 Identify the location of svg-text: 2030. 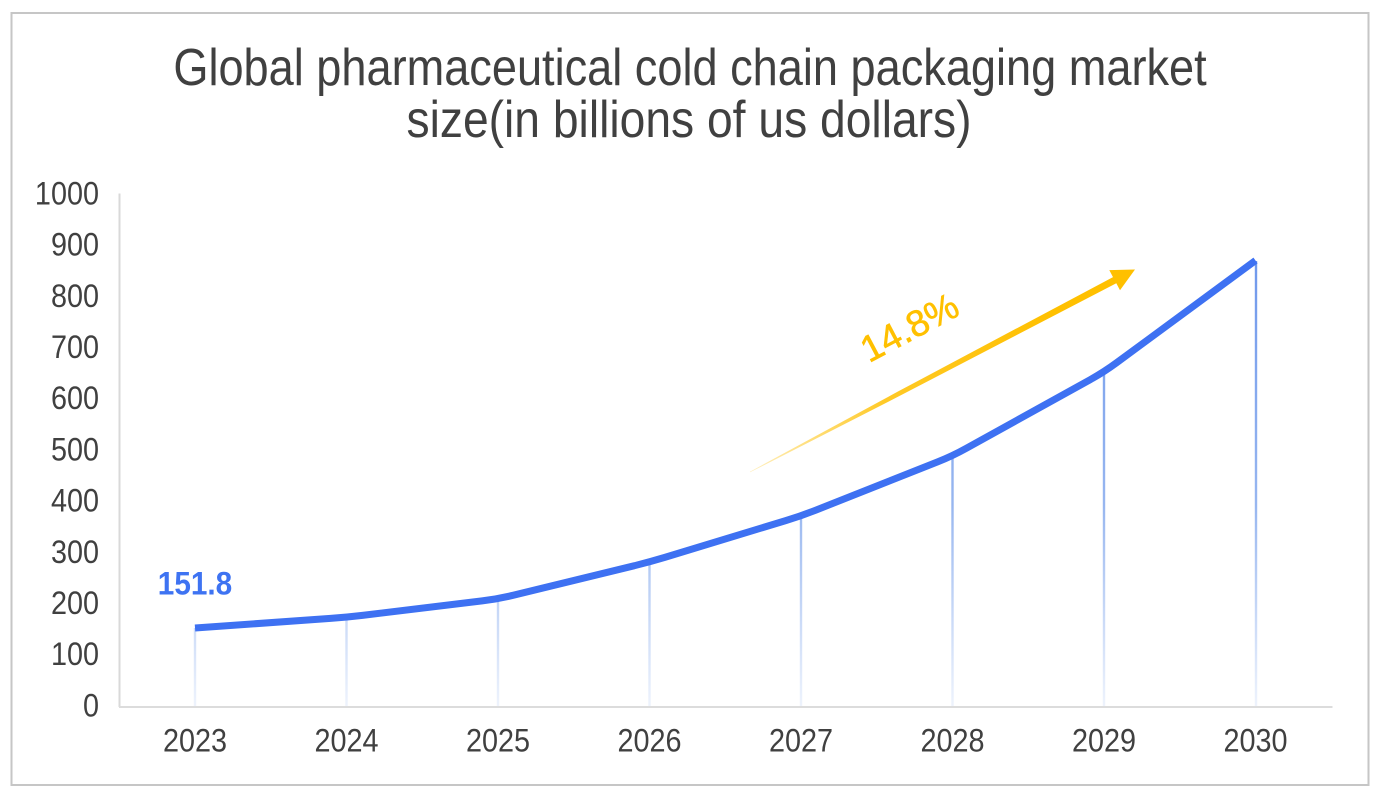
(1255, 741).